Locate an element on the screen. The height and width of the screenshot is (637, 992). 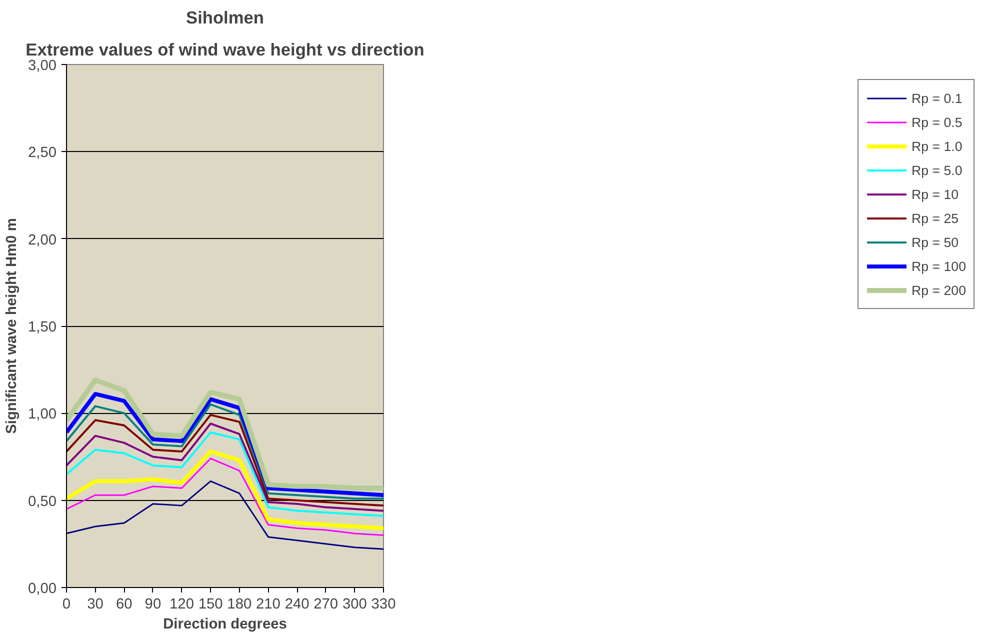
x-tick-label: 150 is located at coordinates (210, 604).